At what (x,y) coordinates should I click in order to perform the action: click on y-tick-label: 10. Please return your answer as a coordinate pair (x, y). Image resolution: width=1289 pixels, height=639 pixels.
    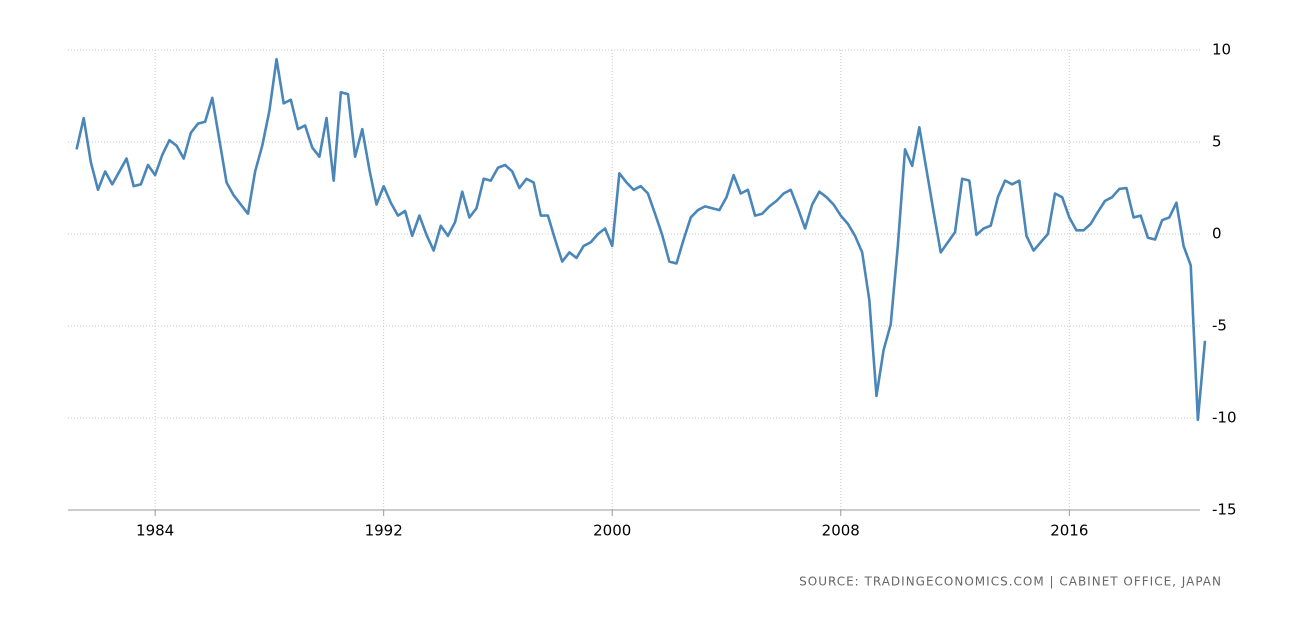
    Looking at the image, I should click on (1221, 50).